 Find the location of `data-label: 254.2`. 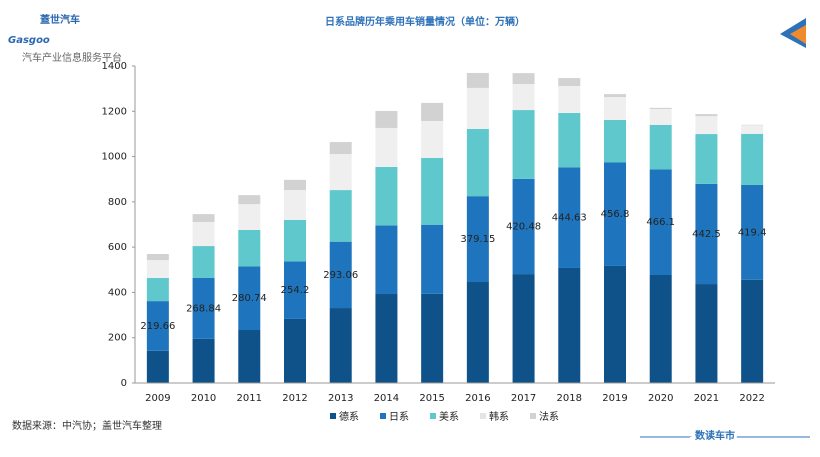

data-label: 254.2 is located at coordinates (295, 290).